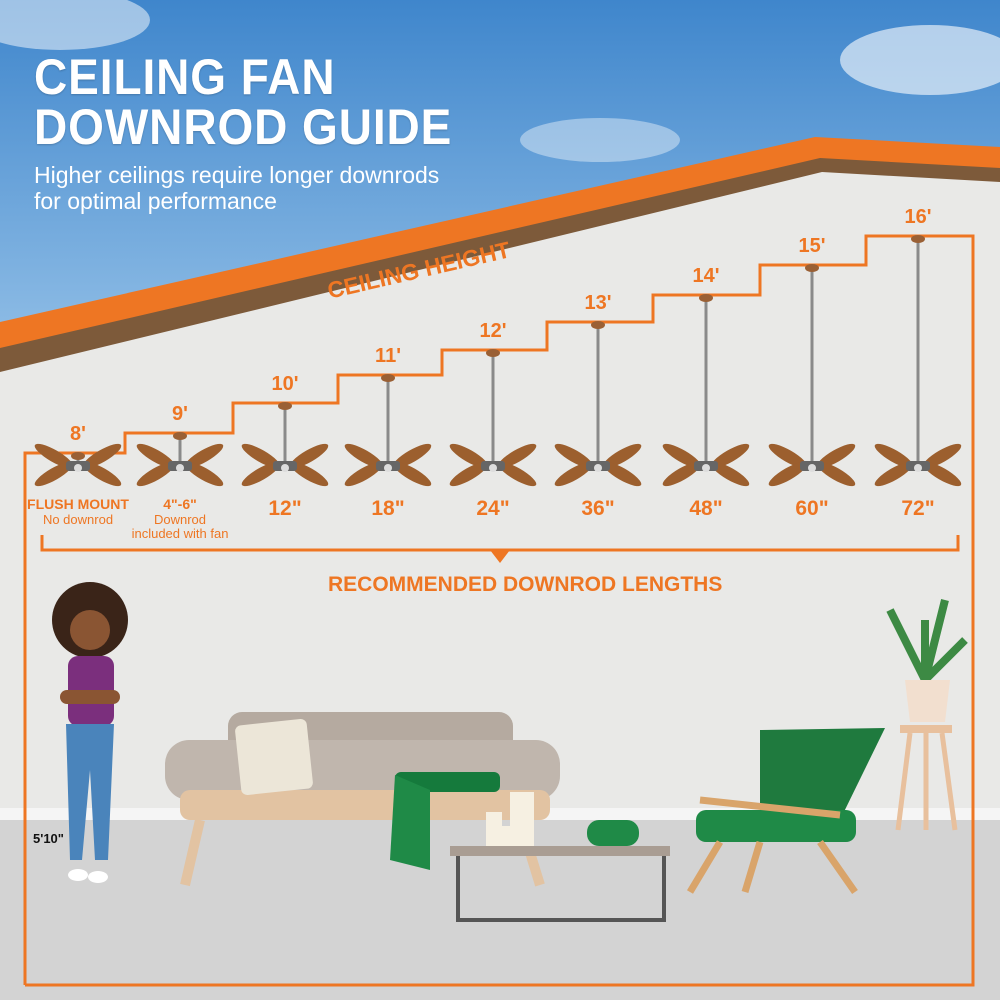 The height and width of the screenshot is (1000, 1000). I want to click on downrod-length-1: FLUSH MOUNT, so click(78, 504).